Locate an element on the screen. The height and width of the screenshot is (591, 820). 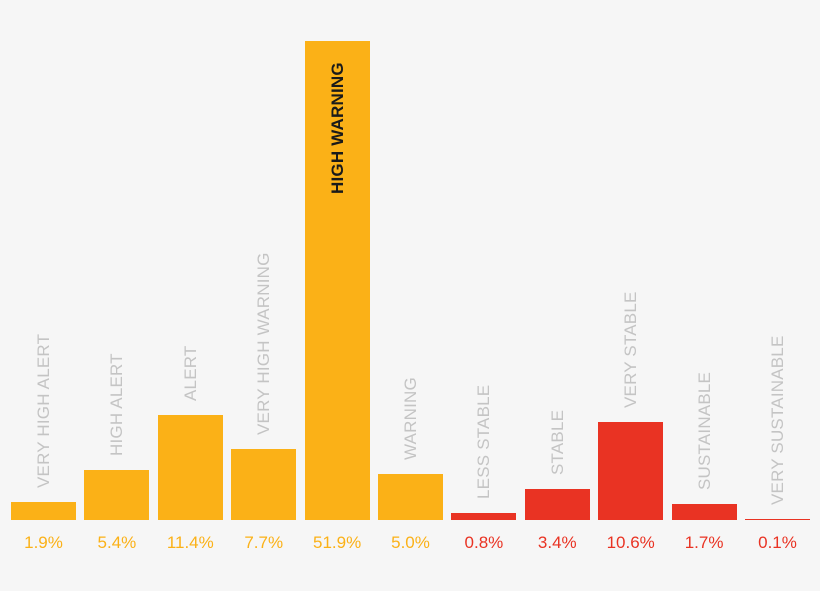
category-label: ALERT is located at coordinates (190, 373).